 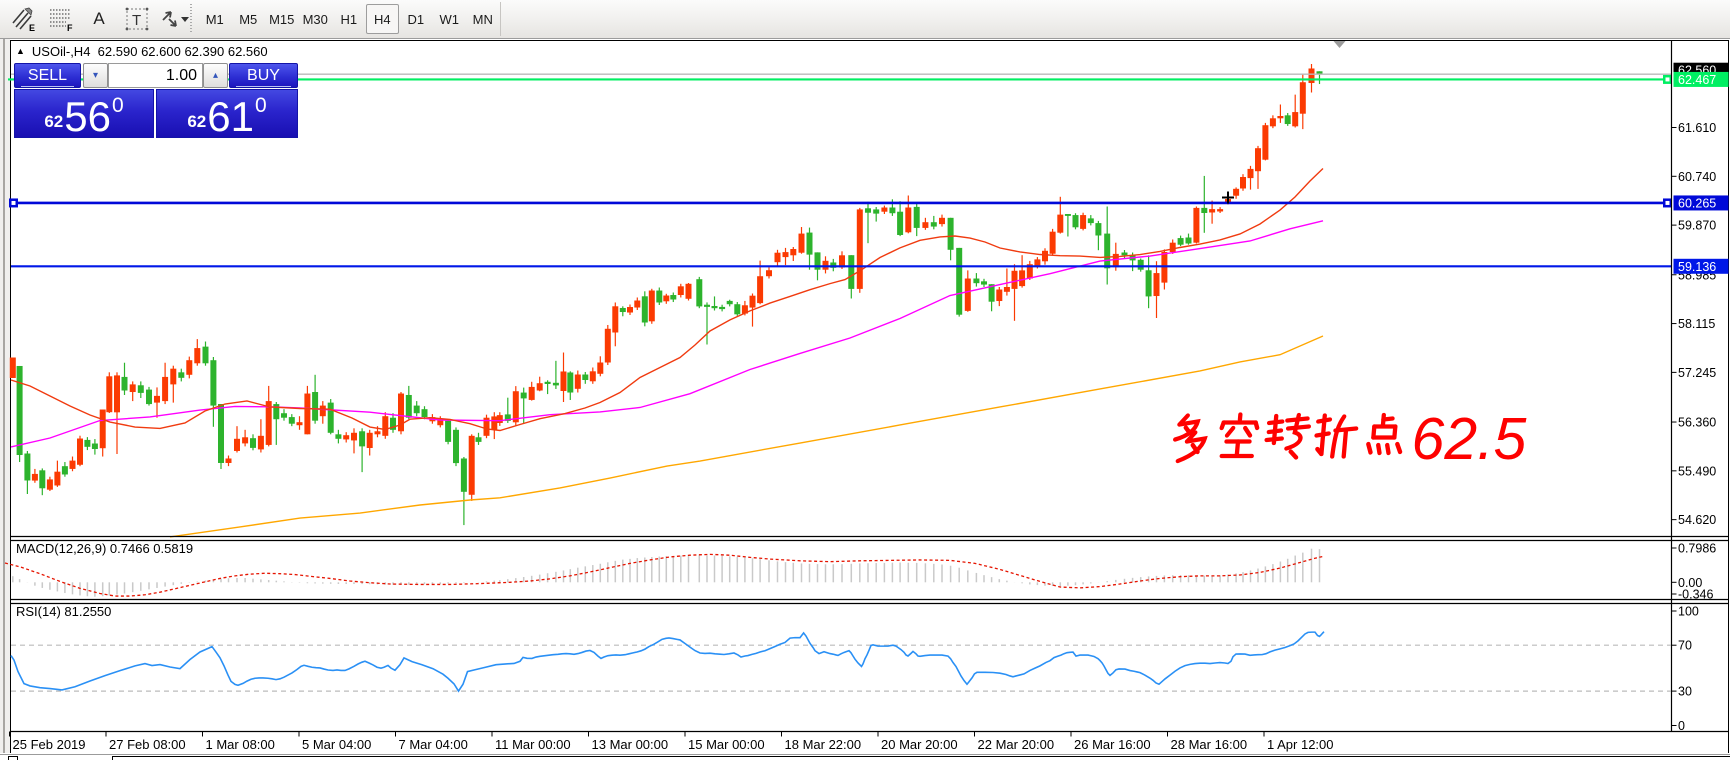 I want to click on price-tick-label: 59.870, so click(x=1697, y=226).